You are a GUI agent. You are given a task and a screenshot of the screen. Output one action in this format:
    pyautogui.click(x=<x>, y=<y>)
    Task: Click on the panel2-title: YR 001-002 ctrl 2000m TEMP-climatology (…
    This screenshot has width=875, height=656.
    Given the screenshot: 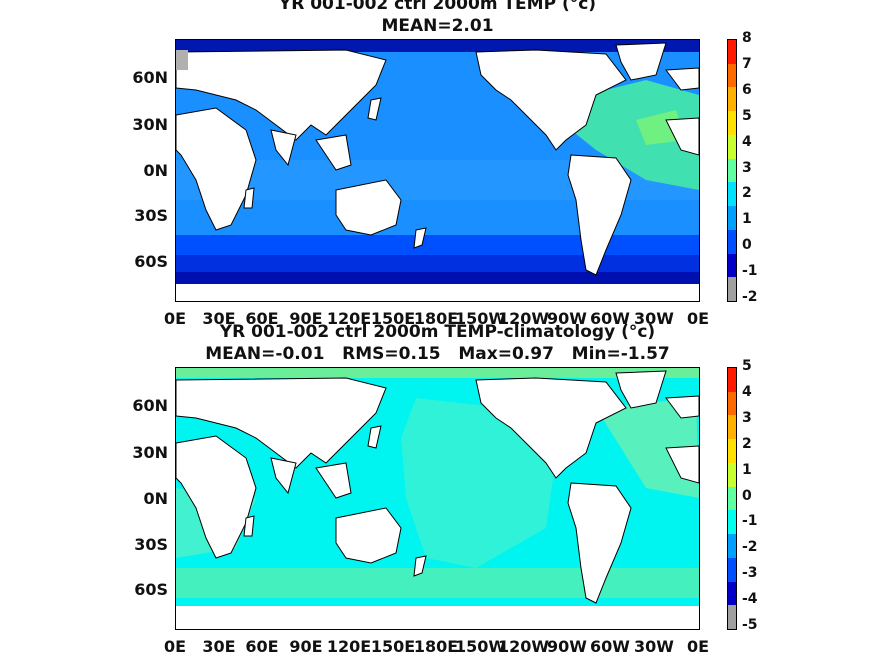 What is the action you would take?
    pyautogui.click(x=437, y=332)
    